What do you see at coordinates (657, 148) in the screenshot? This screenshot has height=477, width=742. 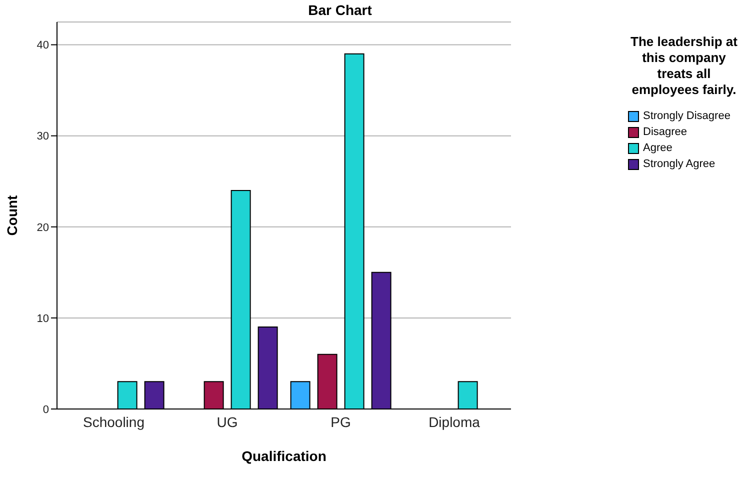 I see `legend-label: Agree` at bounding box center [657, 148].